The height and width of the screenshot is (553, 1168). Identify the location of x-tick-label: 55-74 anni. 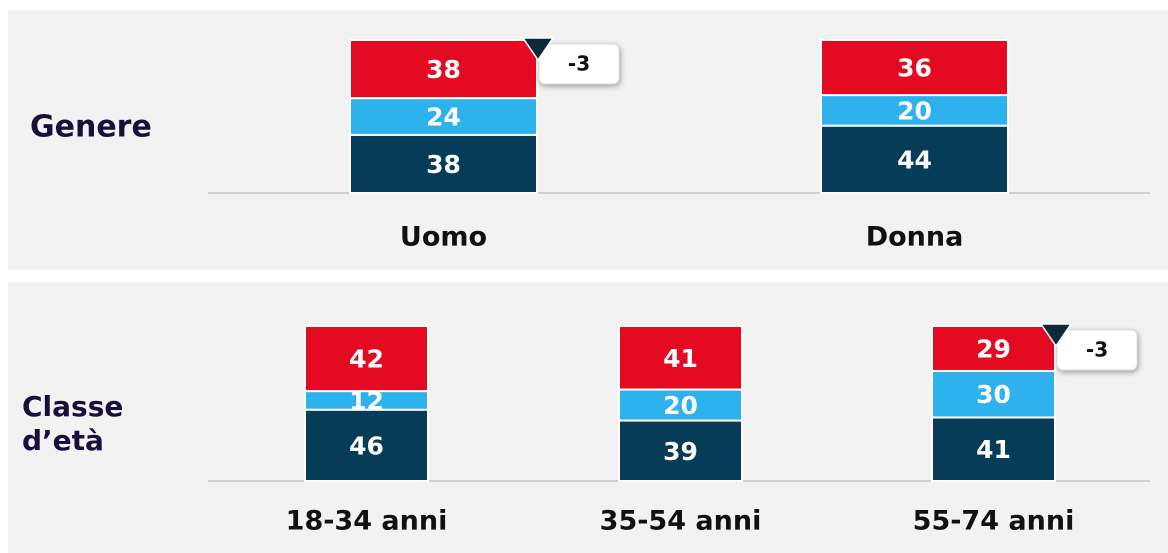
(994, 521).